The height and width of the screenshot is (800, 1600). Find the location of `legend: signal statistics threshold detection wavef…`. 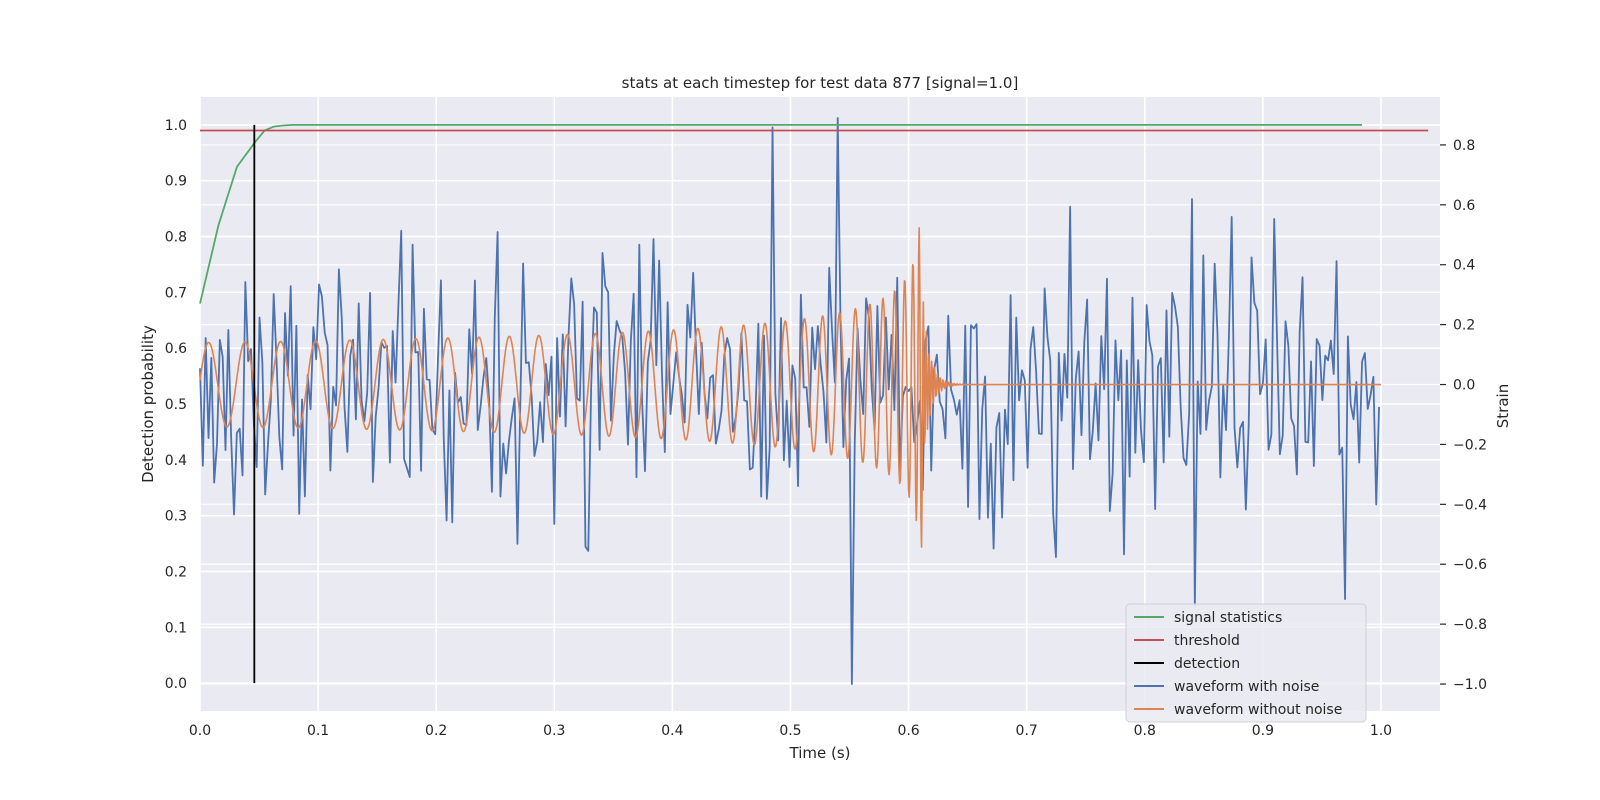

legend: signal statistics threshold detection wavef… is located at coordinates (1246, 663).